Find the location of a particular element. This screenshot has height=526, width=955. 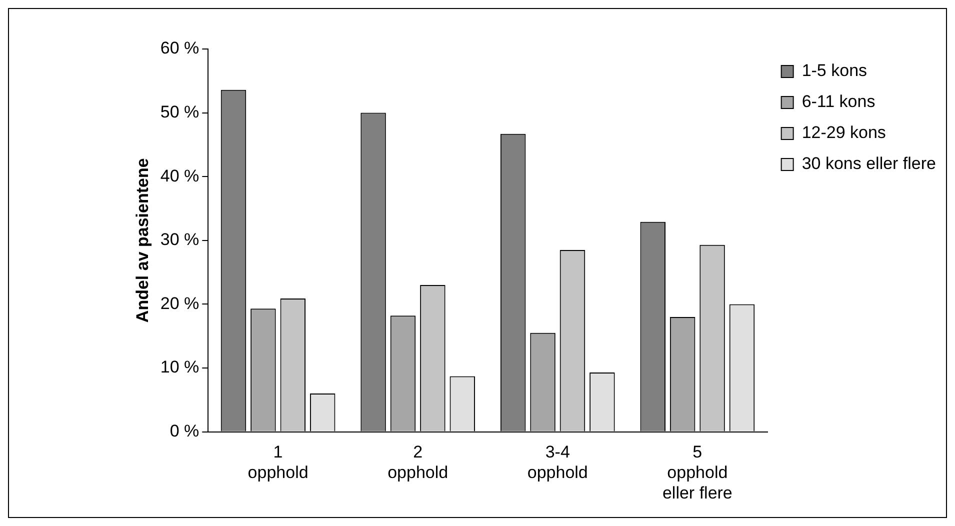

y-tick-label: 30 % is located at coordinates (180, 240).